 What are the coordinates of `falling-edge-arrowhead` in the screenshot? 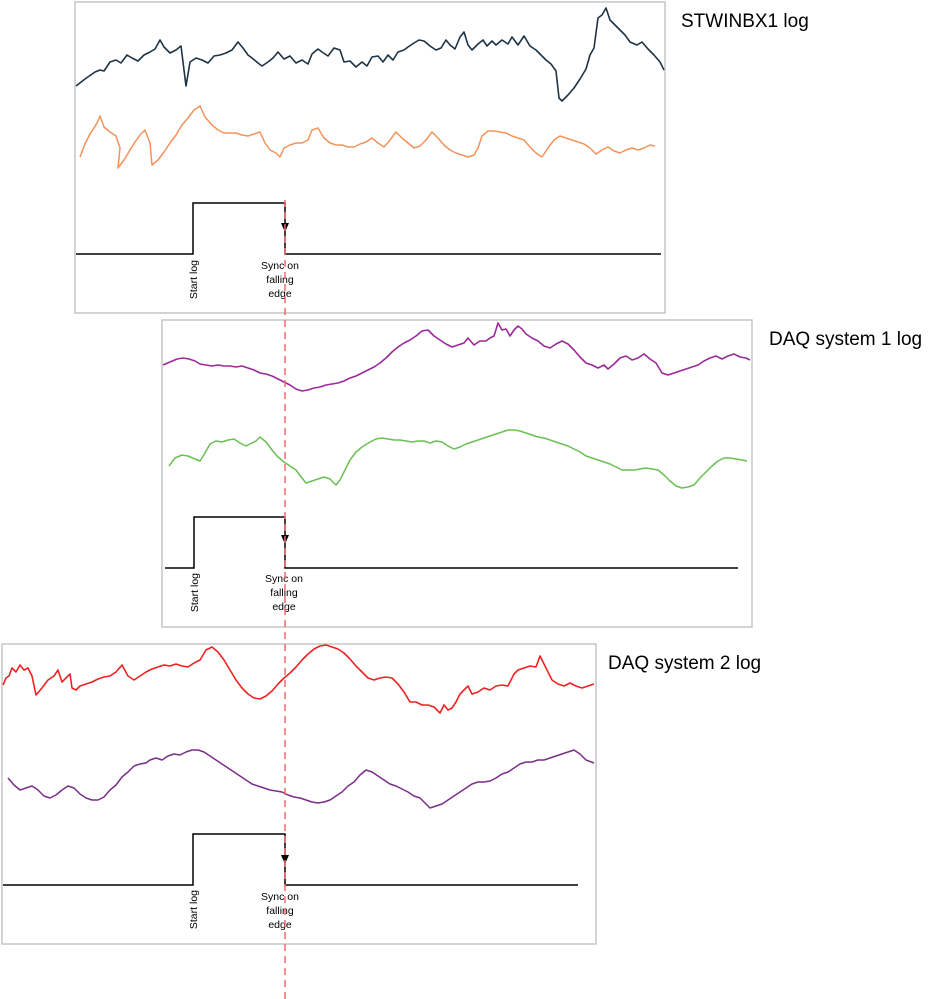 It's located at (285, 859).